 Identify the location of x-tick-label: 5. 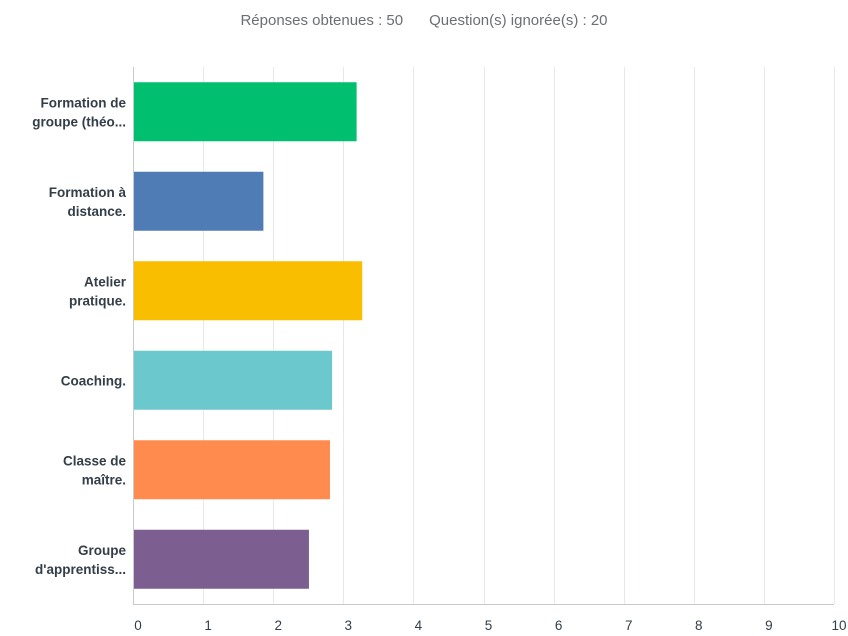
(489, 625).